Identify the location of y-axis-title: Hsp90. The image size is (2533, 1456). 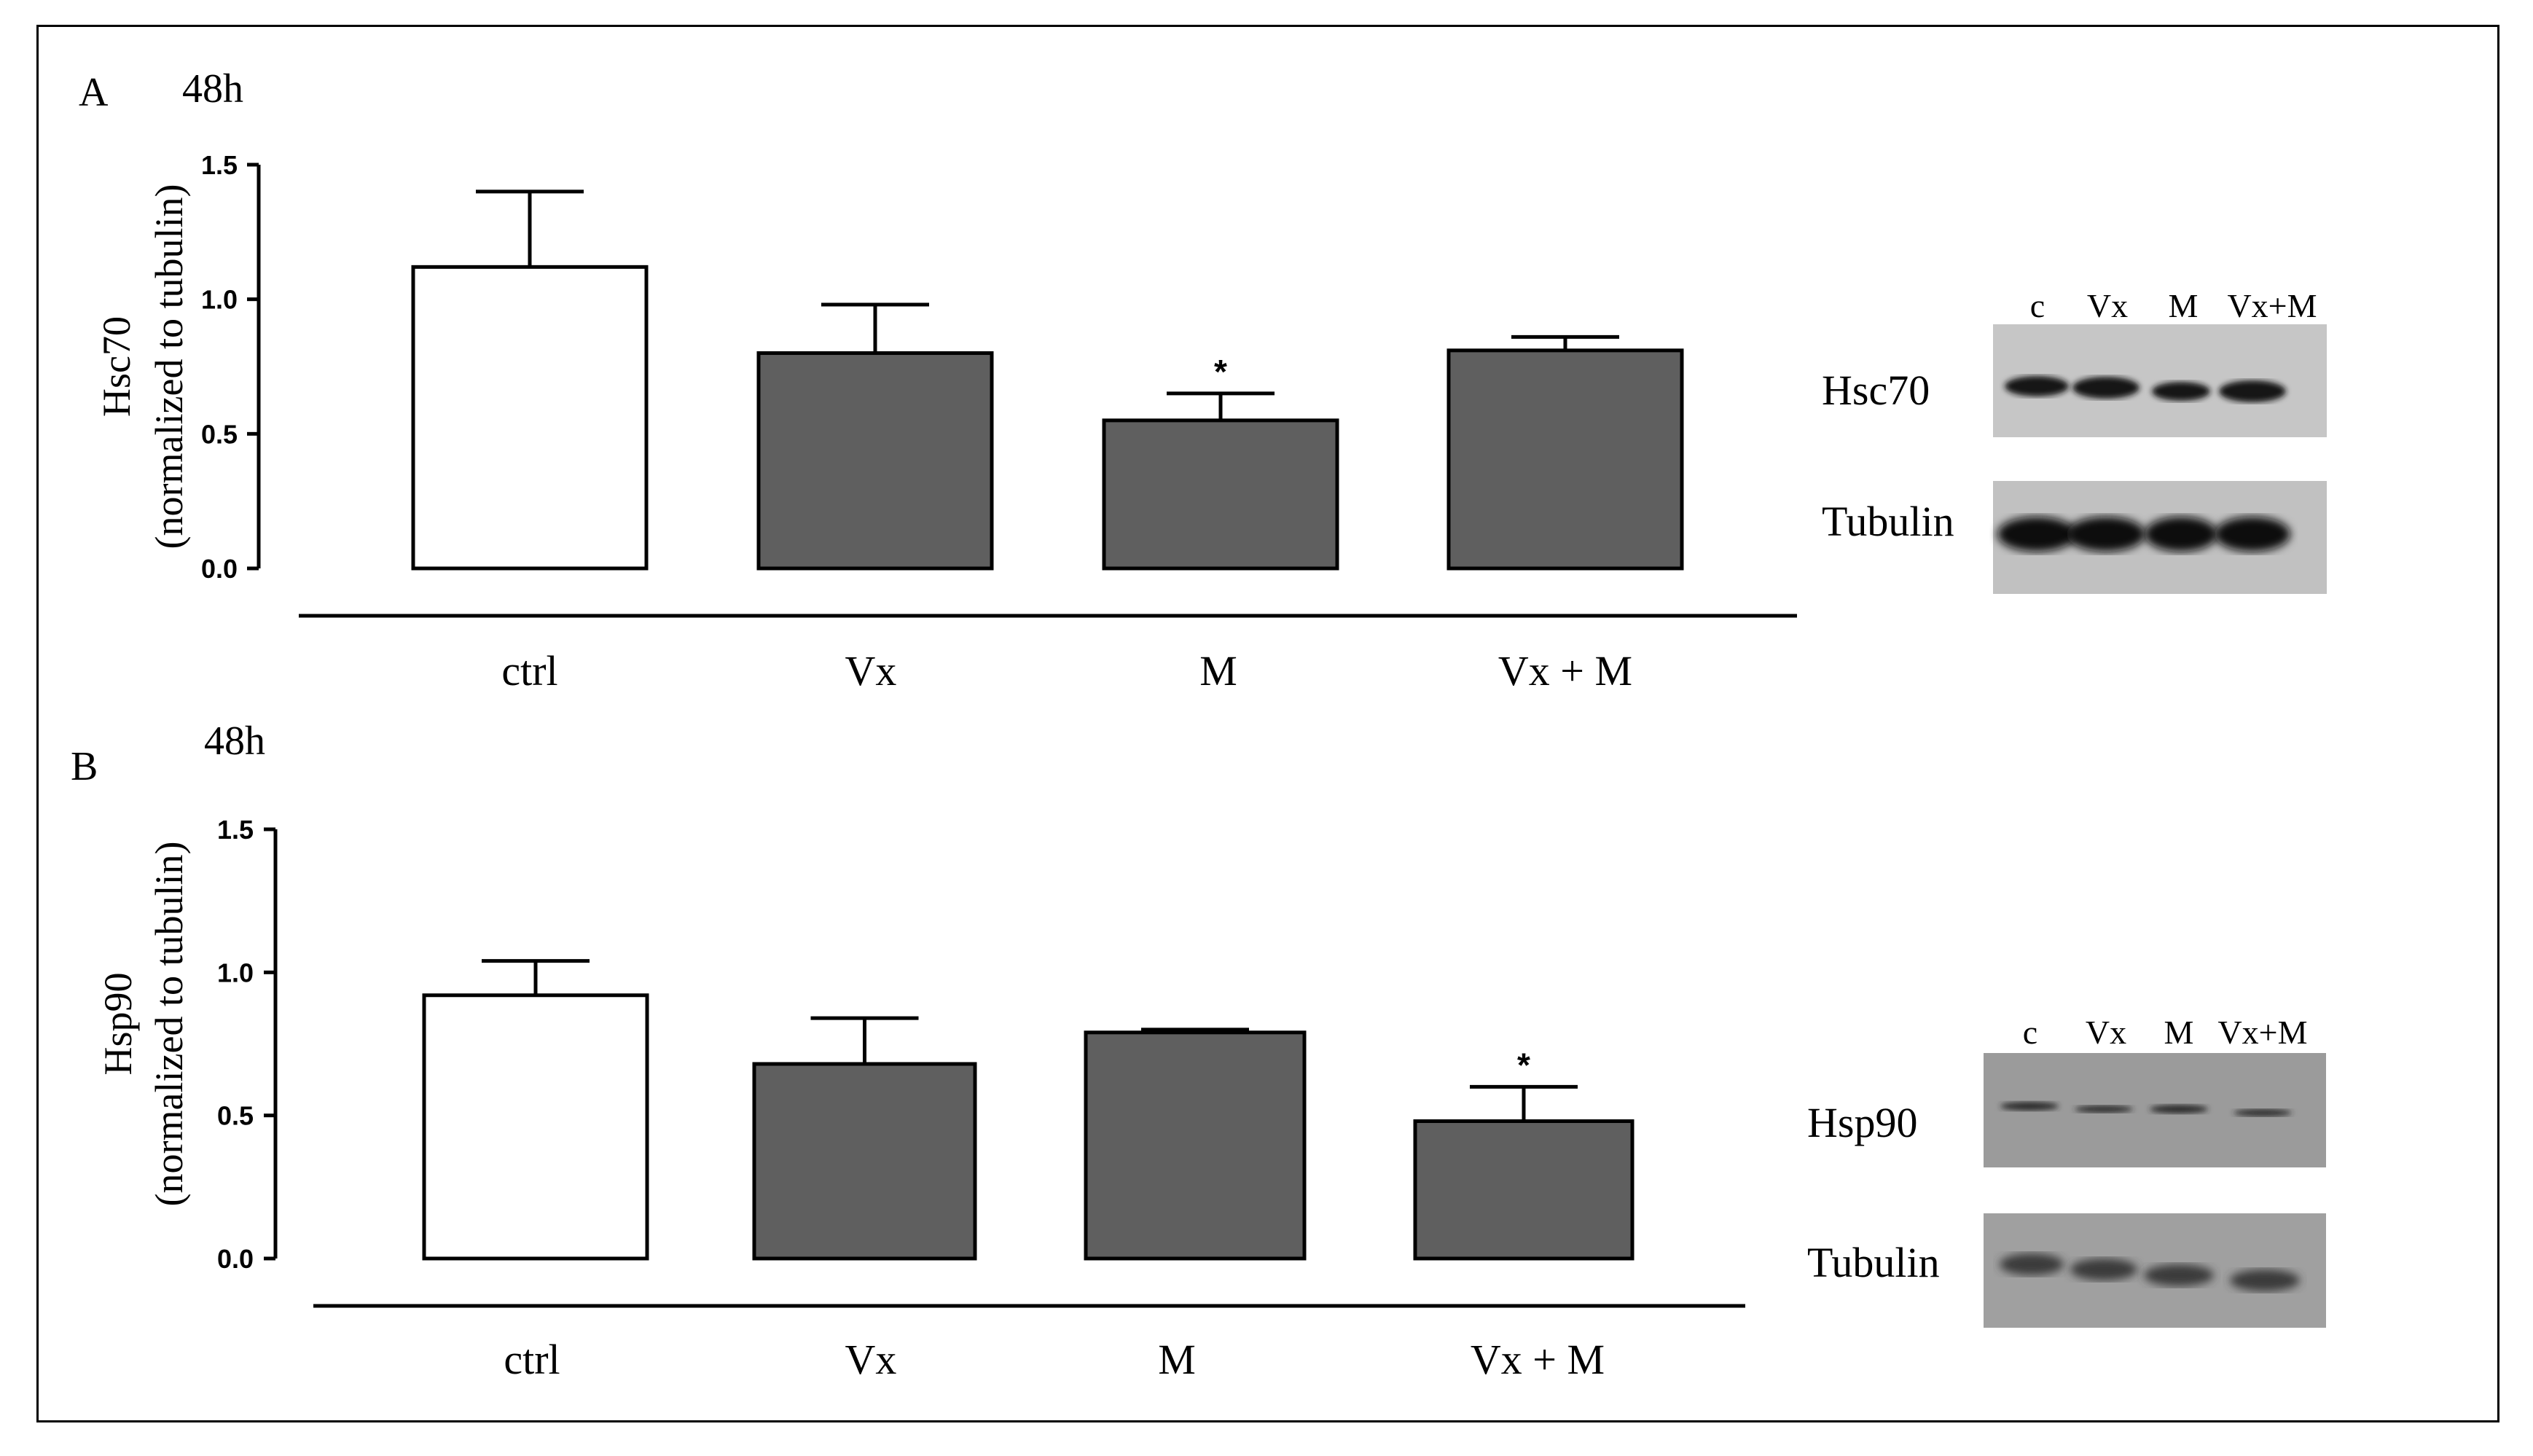
(118, 1023).